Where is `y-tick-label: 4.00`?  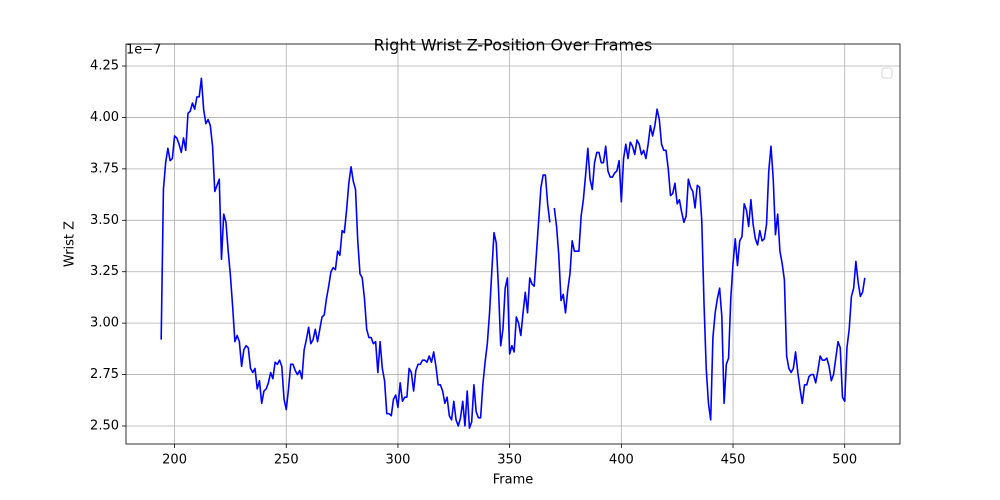 y-tick-label: 4.00 is located at coordinates (104, 117).